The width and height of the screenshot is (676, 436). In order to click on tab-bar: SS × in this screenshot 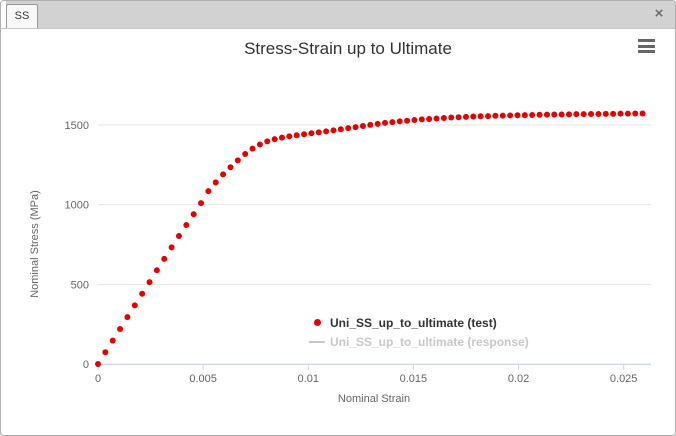, I will do `click(338, 15)`.